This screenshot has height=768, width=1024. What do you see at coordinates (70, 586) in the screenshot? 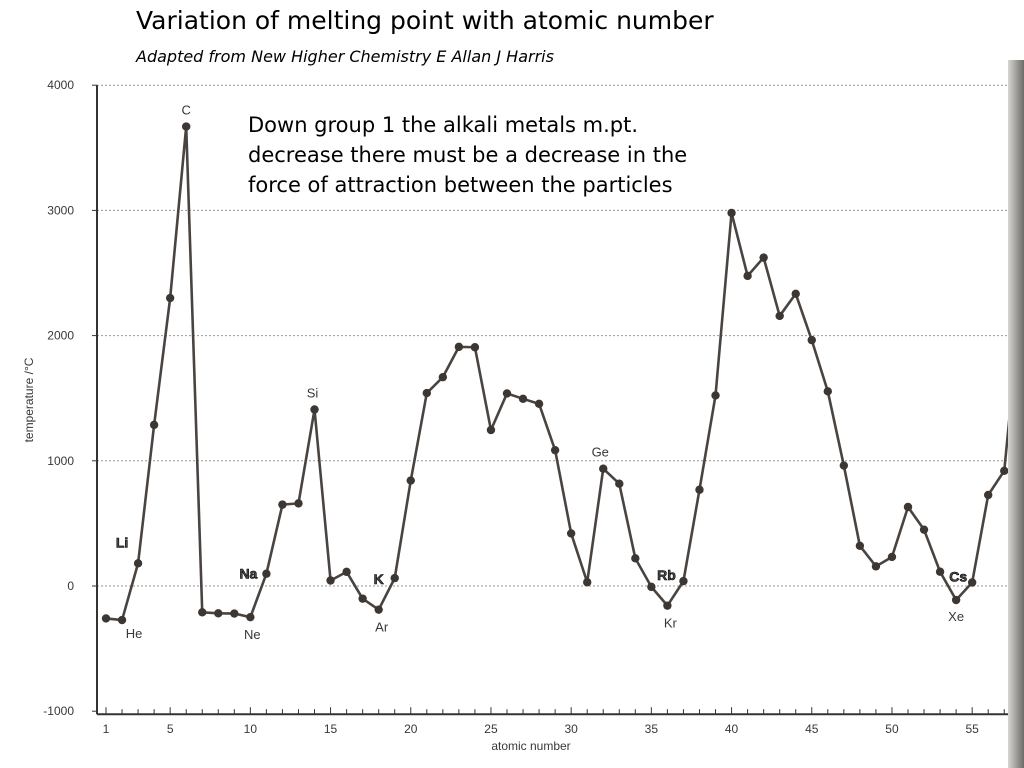
I see `y-tick-label: 0` at bounding box center [70, 586].